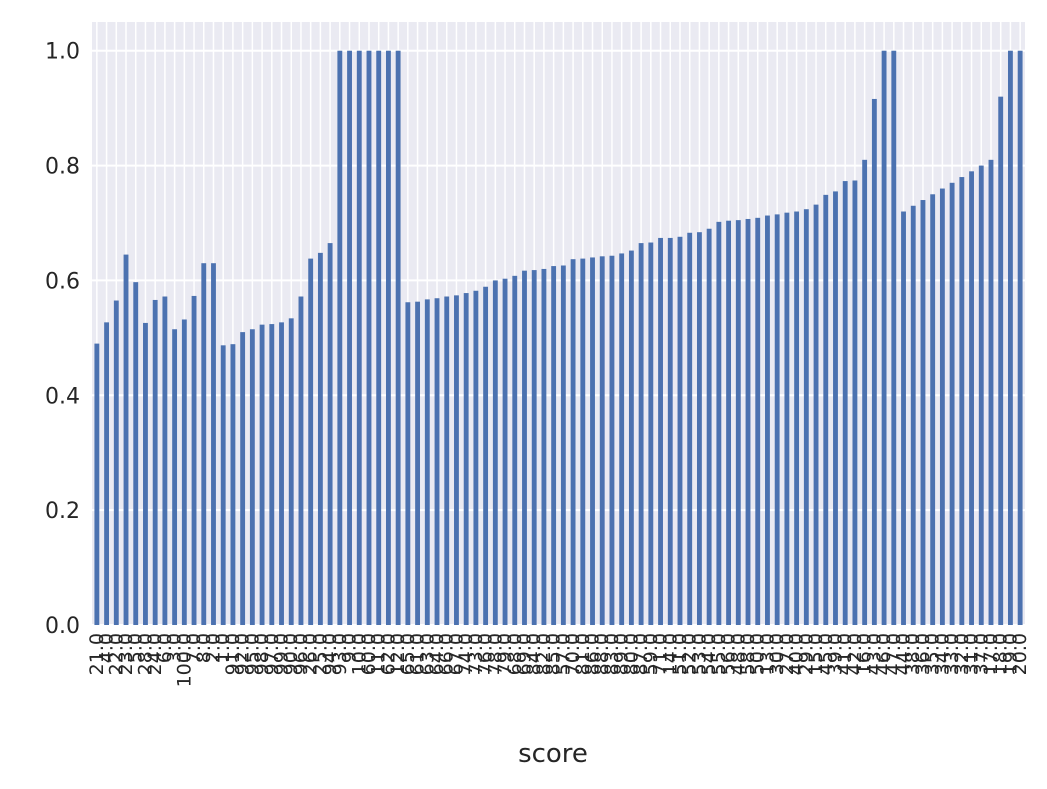 Image resolution: width=1047 pixels, height=789 pixels. What do you see at coordinates (282, 654) in the screenshot?
I see `x-tick-label: 99.0` at bounding box center [282, 654].